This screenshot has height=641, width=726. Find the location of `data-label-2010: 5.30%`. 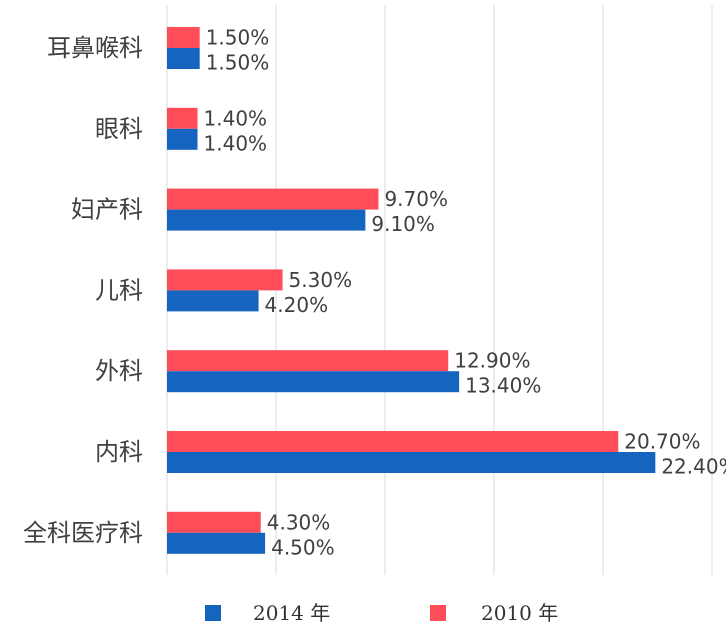

data-label-2010: 5.30% is located at coordinates (321, 280).